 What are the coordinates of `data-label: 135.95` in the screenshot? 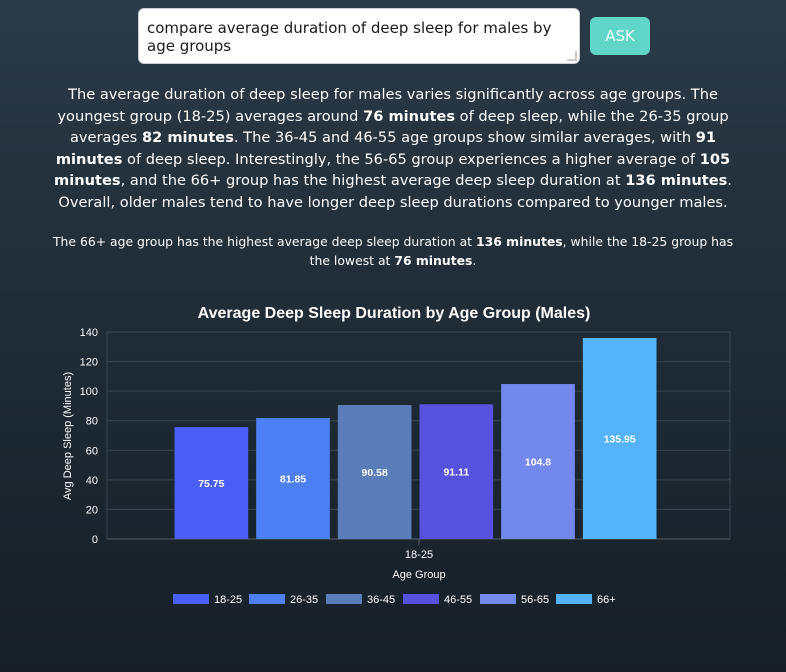 It's located at (620, 439).